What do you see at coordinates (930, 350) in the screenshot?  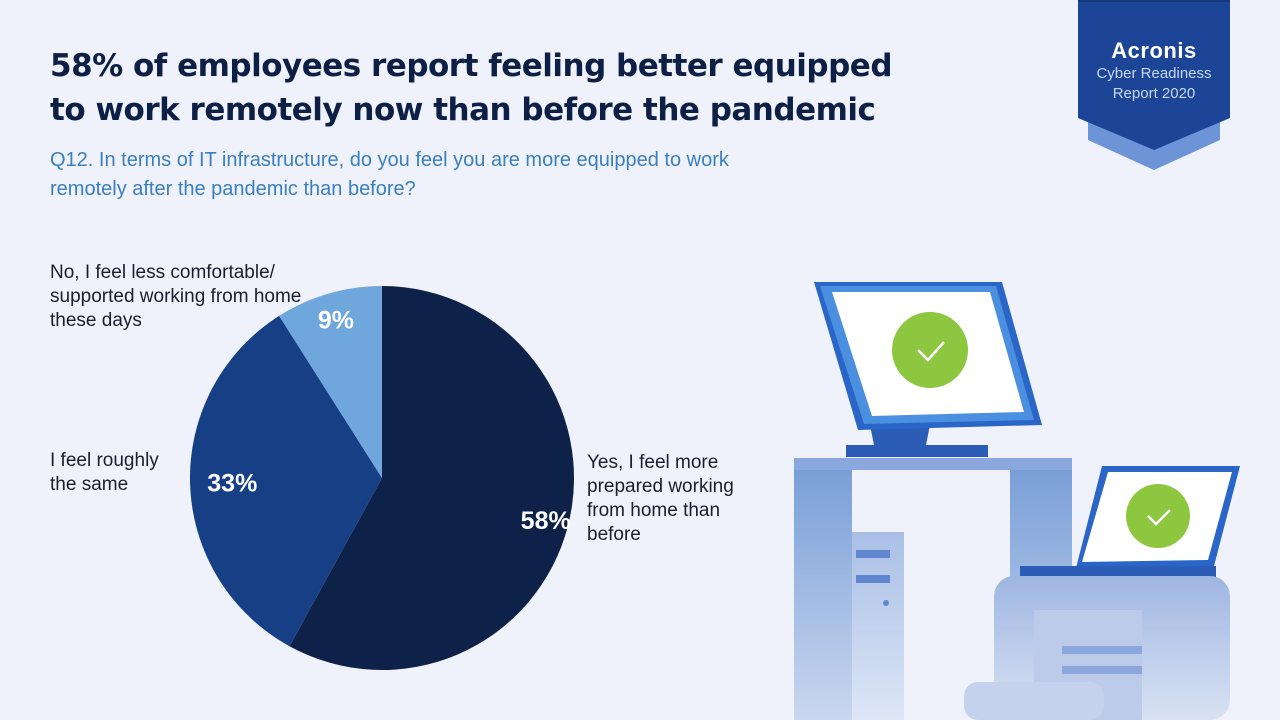 I see `checkmark-icon` at bounding box center [930, 350].